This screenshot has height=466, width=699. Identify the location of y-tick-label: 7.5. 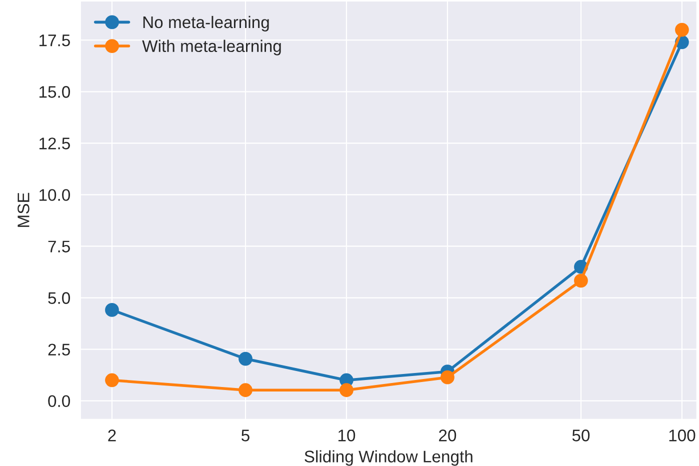
(59, 246).